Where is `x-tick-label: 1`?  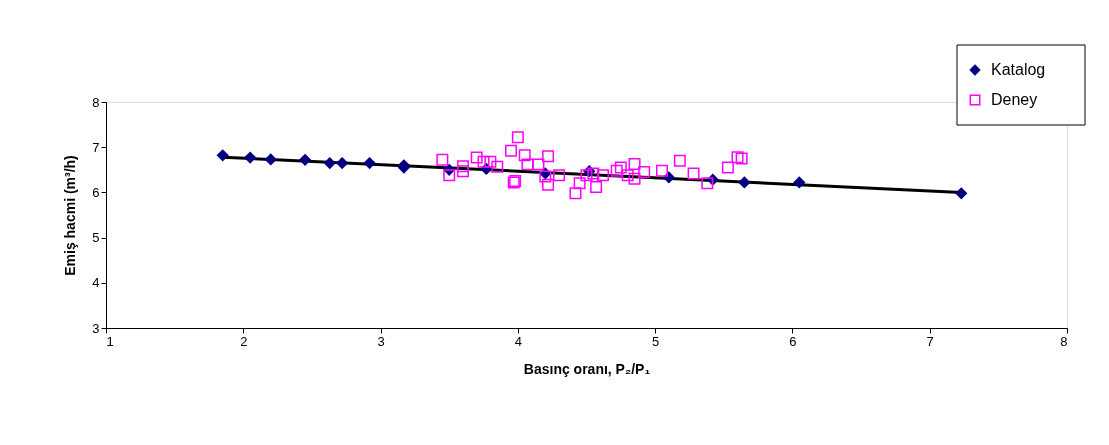
x-tick-label: 1 is located at coordinates (110, 341).